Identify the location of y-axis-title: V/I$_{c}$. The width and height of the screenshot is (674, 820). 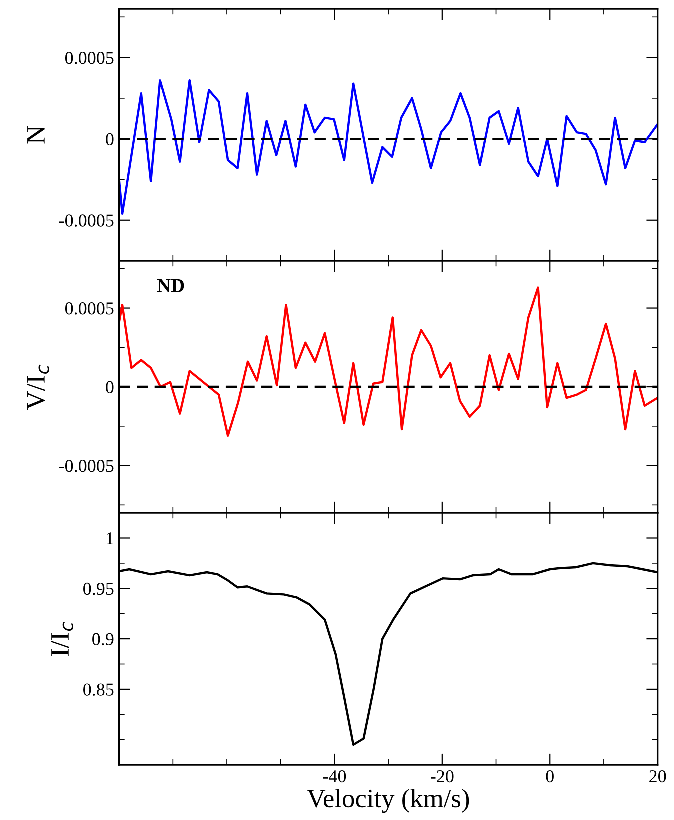
(38, 387).